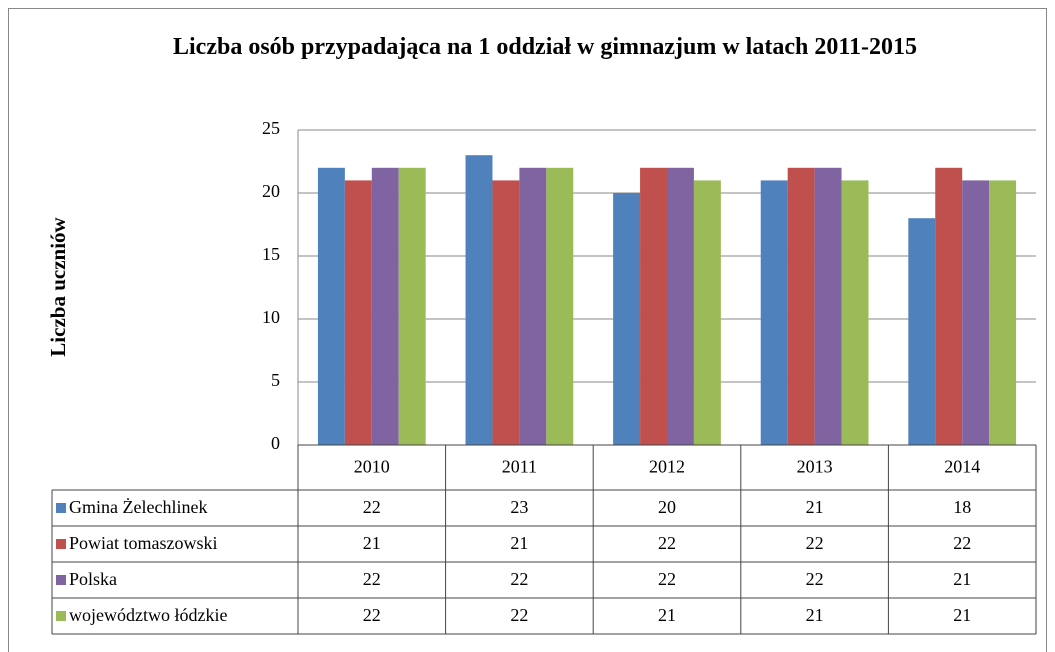  I want to click on x-tick-label: 2011, so click(519, 467).